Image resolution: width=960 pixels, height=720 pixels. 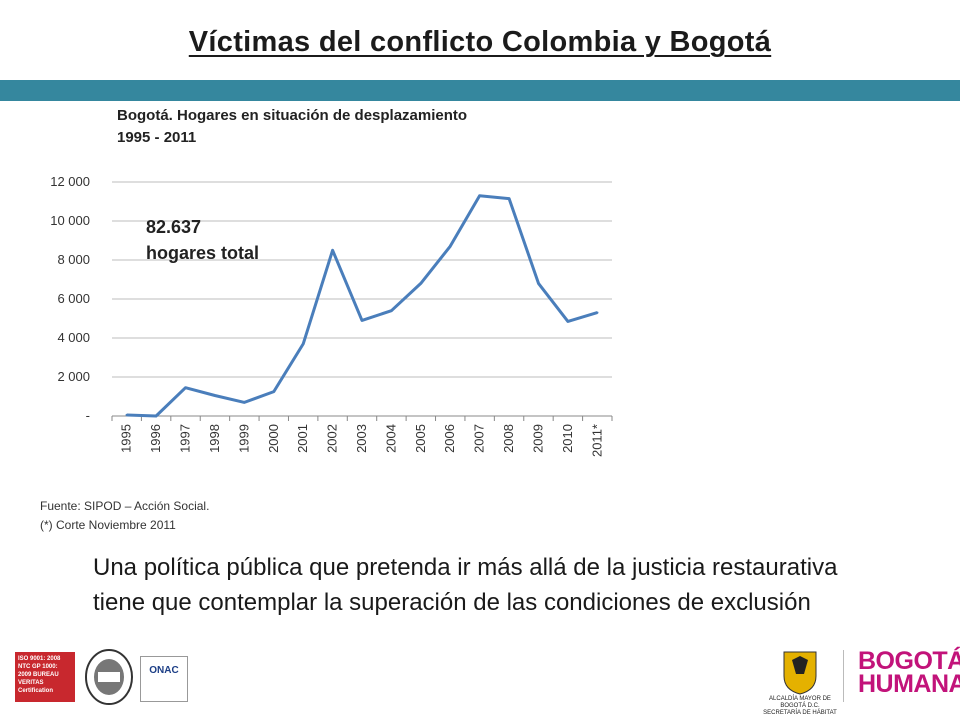 What do you see at coordinates (73, 376) in the screenshot?
I see `y-tick-label: 2 000` at bounding box center [73, 376].